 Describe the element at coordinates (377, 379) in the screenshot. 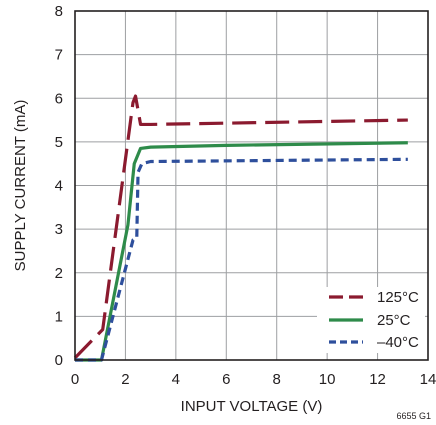

I see `x-tick-label: 12` at that location.